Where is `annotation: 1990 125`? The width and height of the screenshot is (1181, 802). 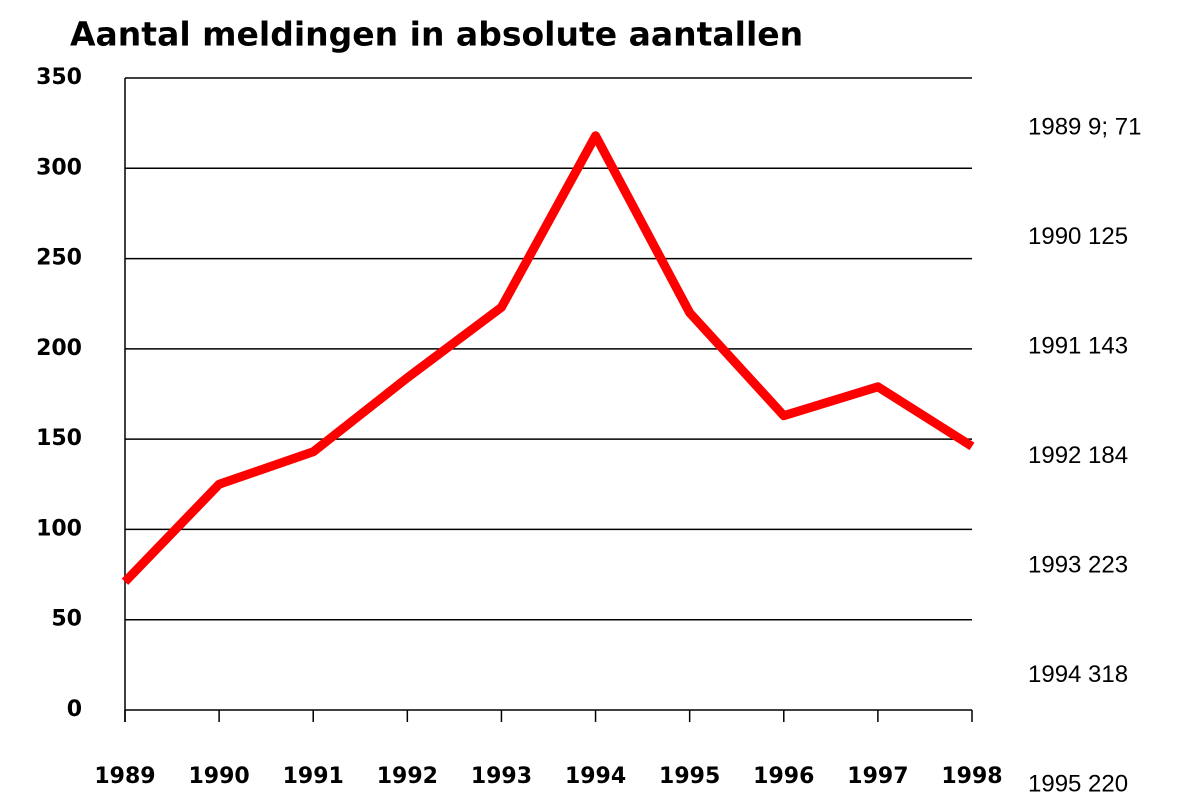
annotation: 1990 125 is located at coordinates (1078, 236).